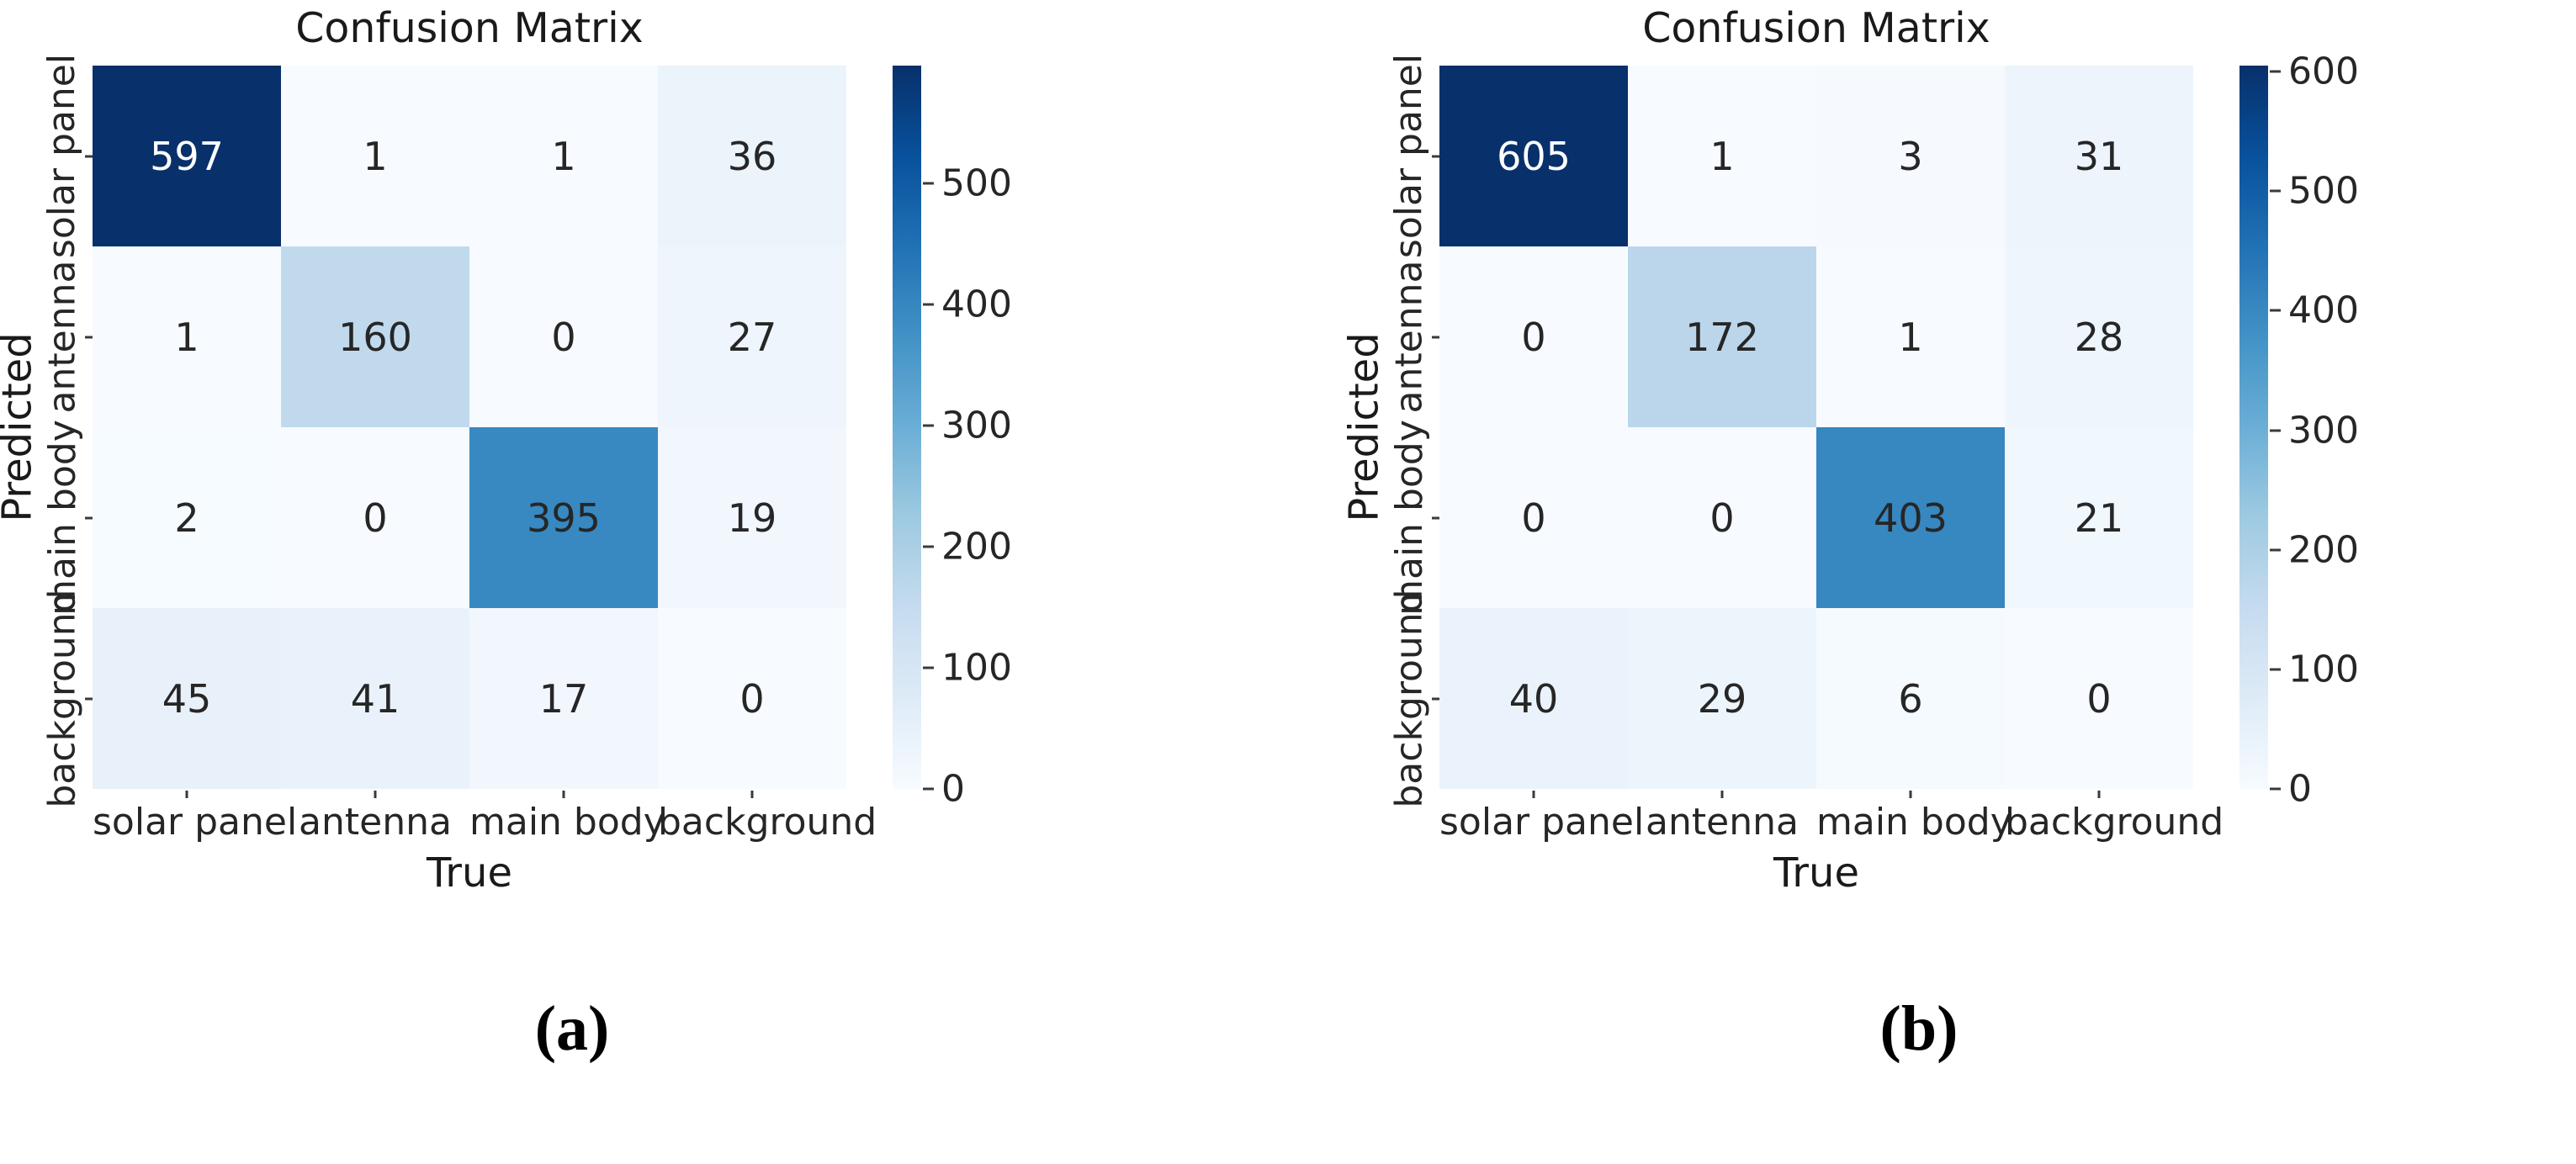 This screenshot has width=2576, height=1164. Describe the element at coordinates (2323, 430) in the screenshot. I see `colorbar-tick-label: 300` at that location.